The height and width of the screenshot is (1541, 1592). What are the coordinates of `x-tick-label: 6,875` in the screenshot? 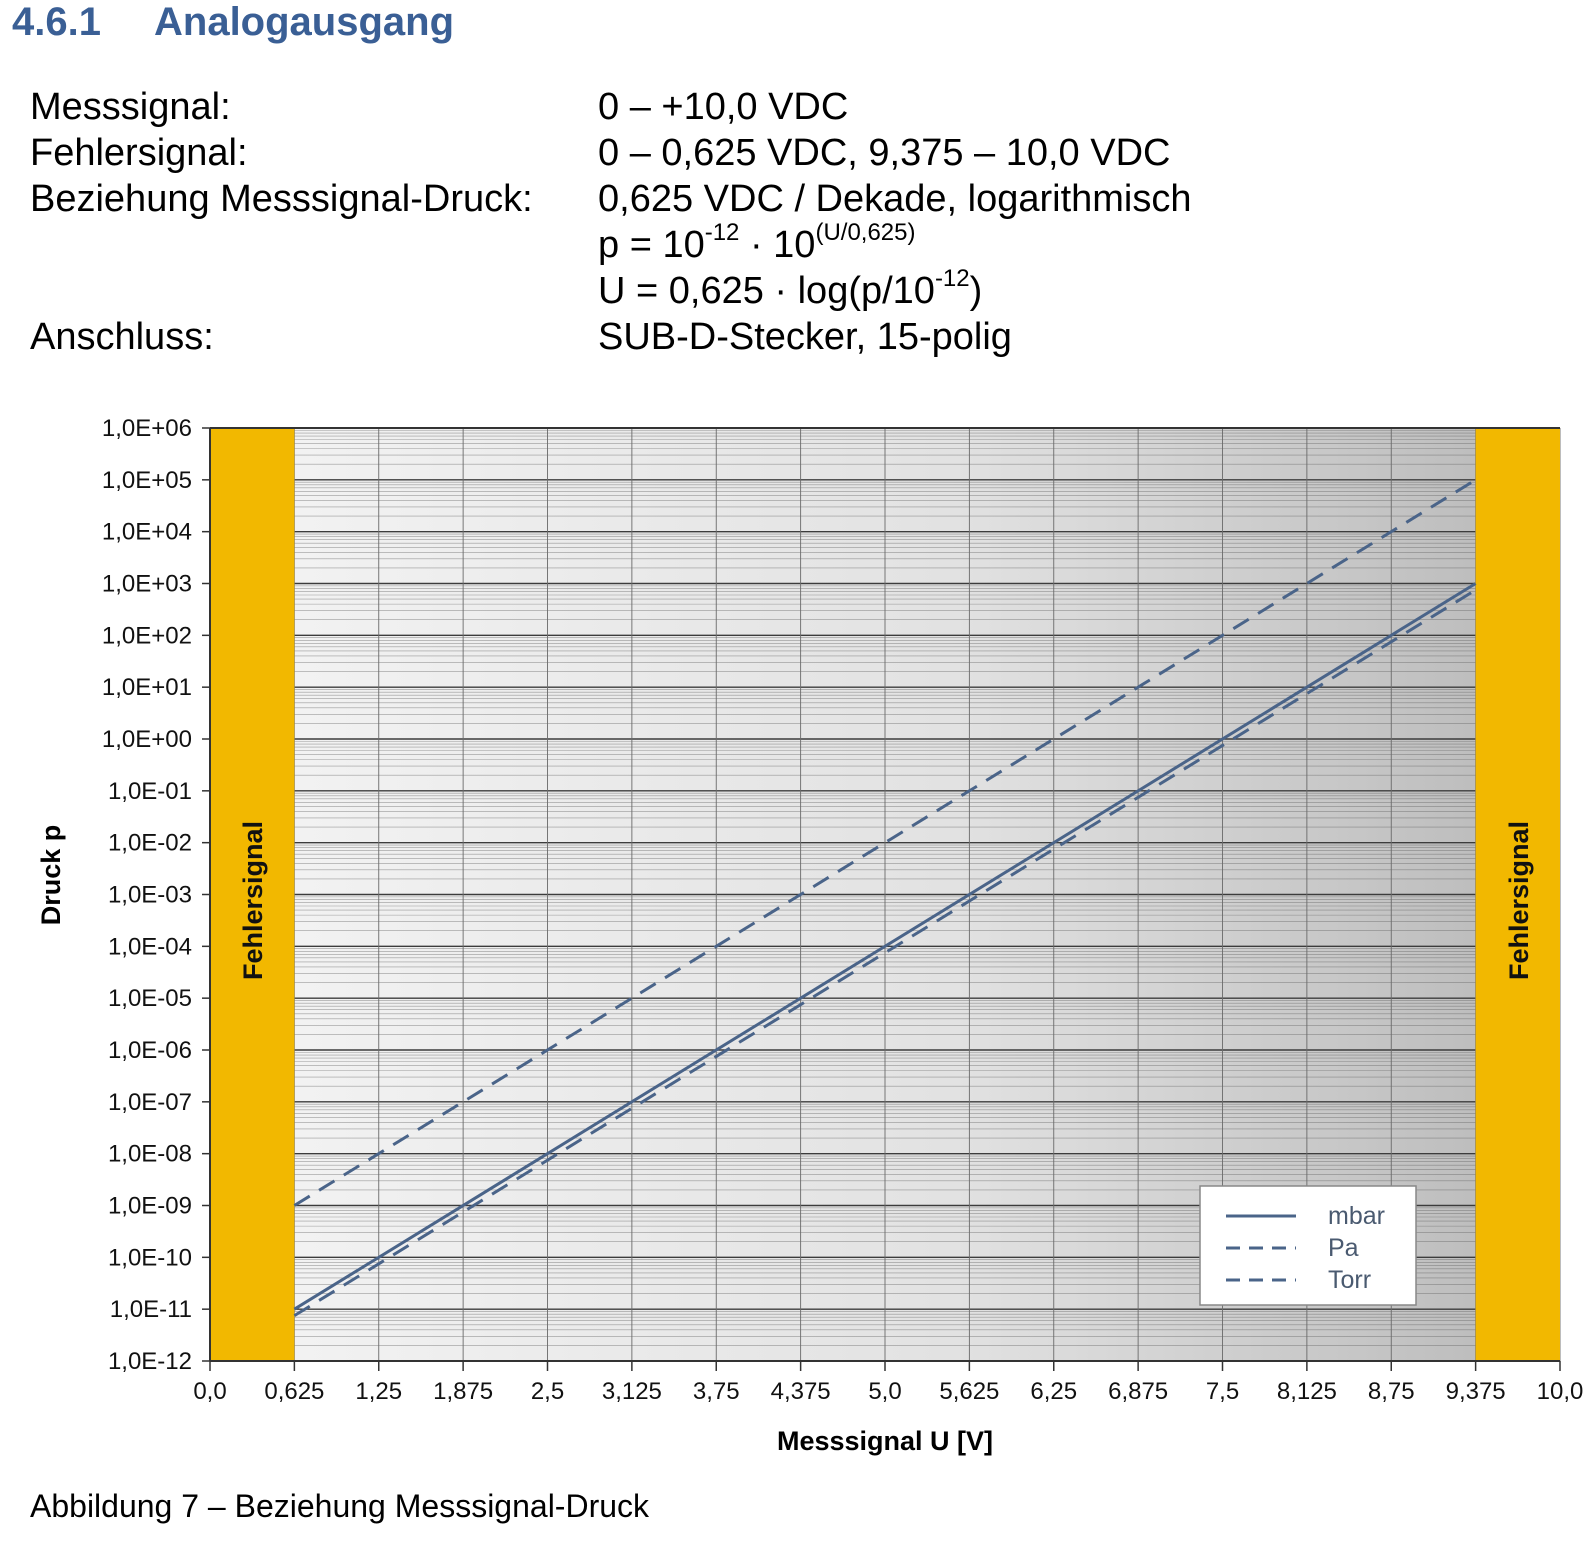 It's located at (1138, 1391).